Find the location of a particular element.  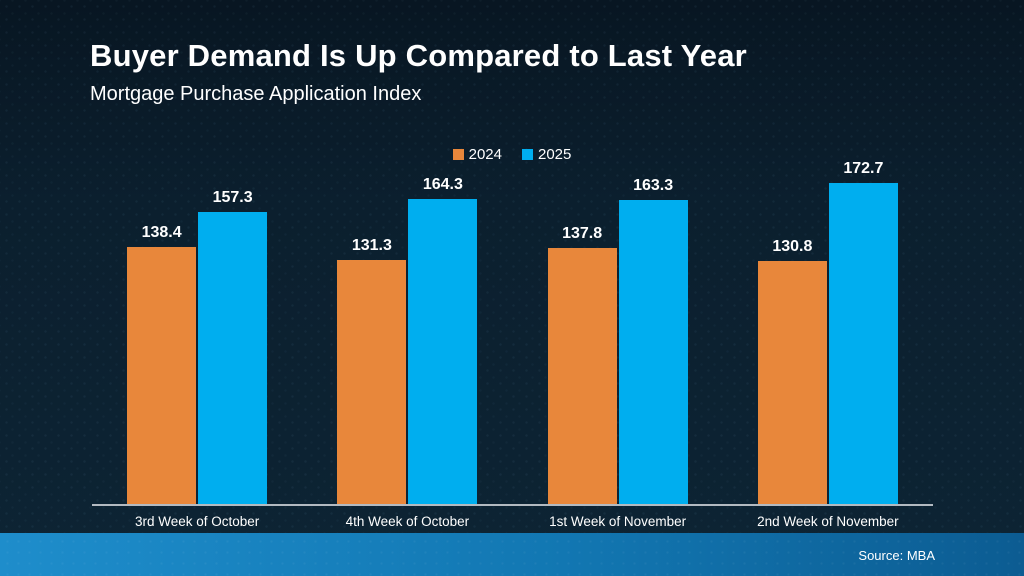

bar-column-2024: 131.3 is located at coordinates (372, 332).